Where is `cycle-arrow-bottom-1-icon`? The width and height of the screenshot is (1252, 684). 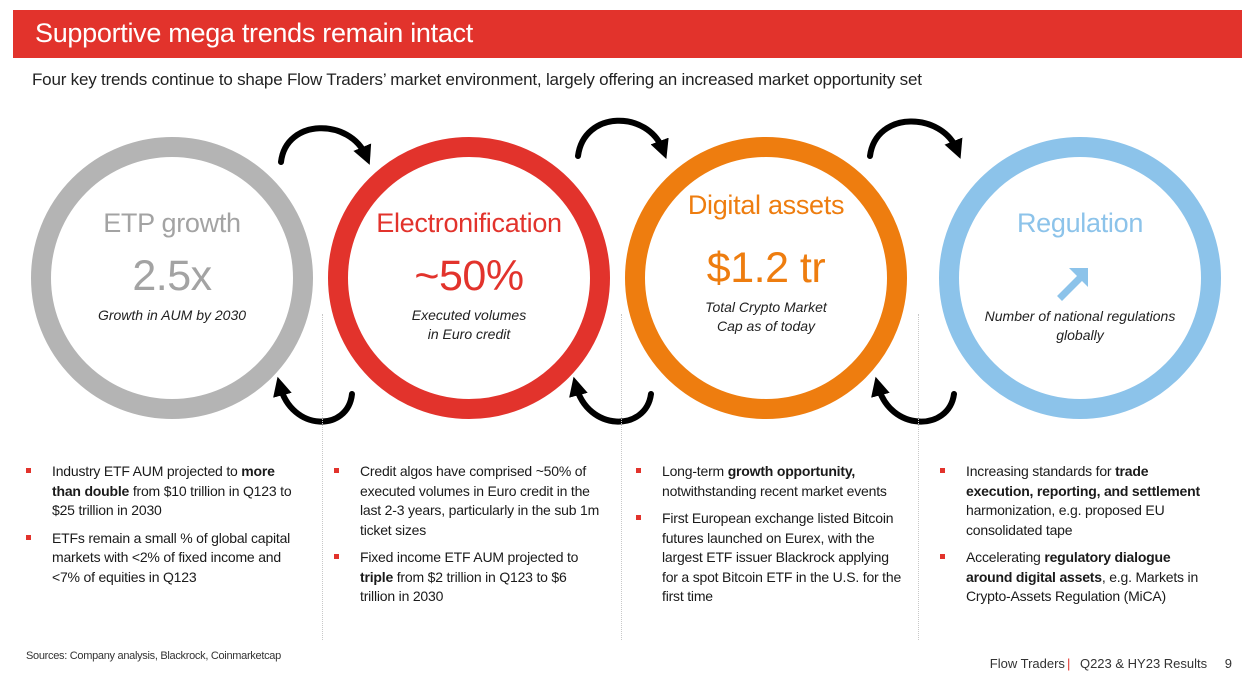 cycle-arrow-bottom-1-icon is located at coordinates (314, 400).